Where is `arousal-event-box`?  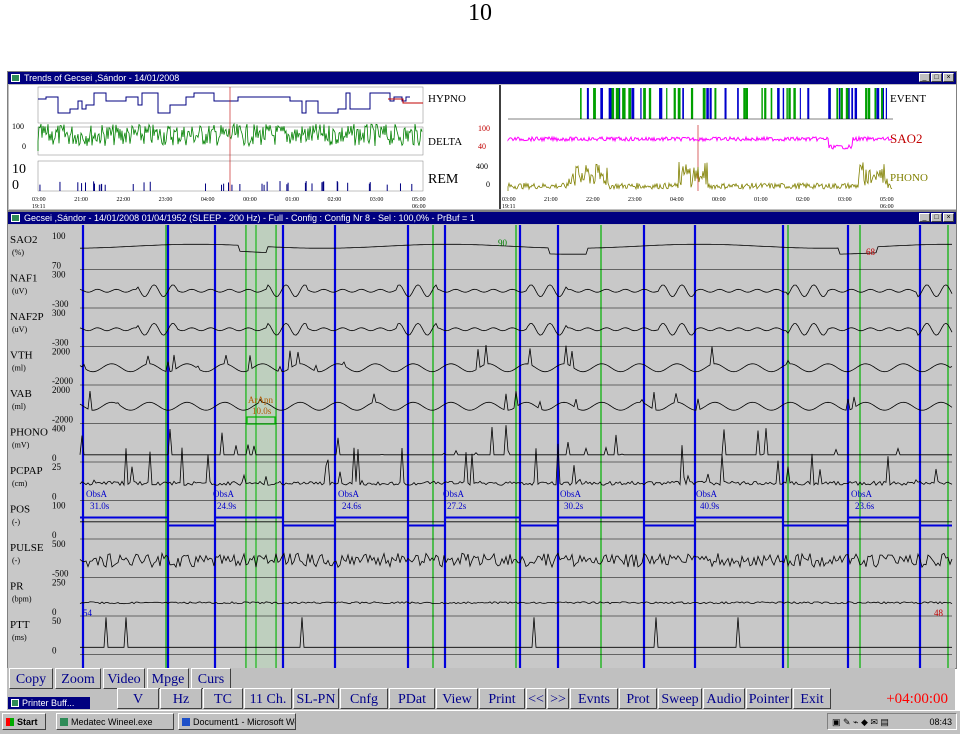 arousal-event-box is located at coordinates (261, 420).